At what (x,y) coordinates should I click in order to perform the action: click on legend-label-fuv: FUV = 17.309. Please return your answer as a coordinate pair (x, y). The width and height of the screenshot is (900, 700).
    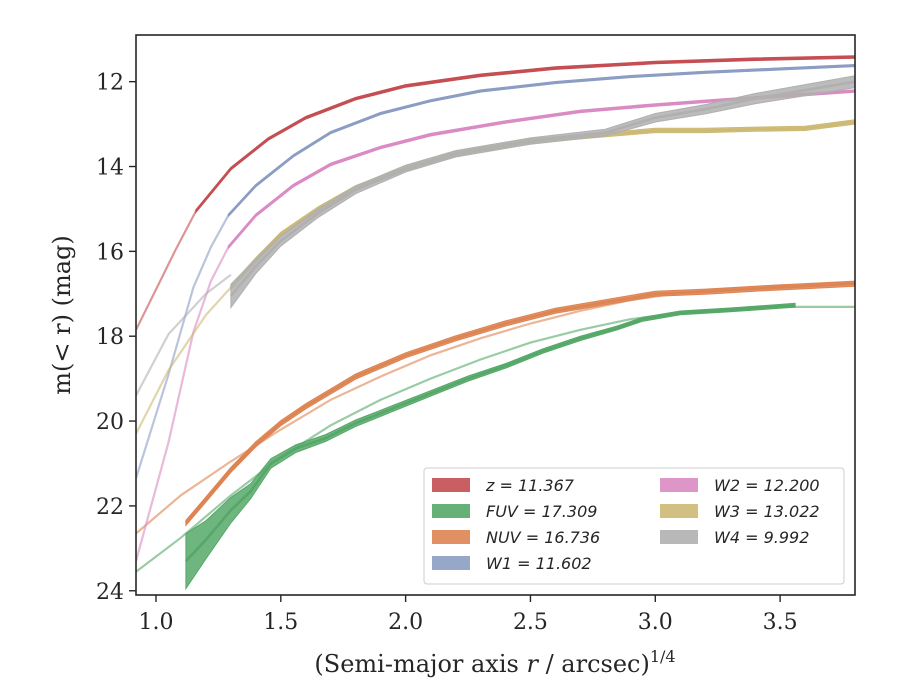
    Looking at the image, I should click on (541, 511).